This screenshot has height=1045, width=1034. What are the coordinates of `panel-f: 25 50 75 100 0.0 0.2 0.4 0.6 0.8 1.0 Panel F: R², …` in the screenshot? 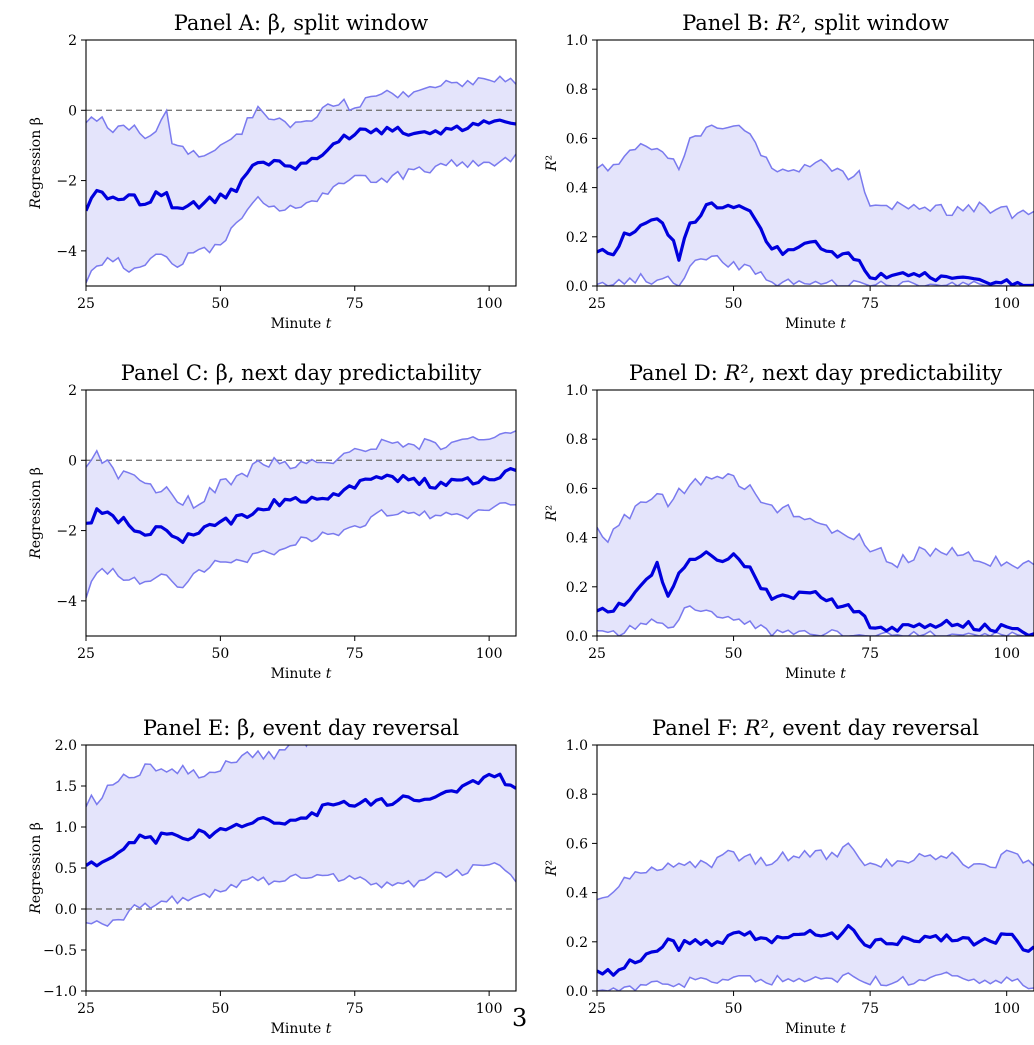 It's located at (789, 876).